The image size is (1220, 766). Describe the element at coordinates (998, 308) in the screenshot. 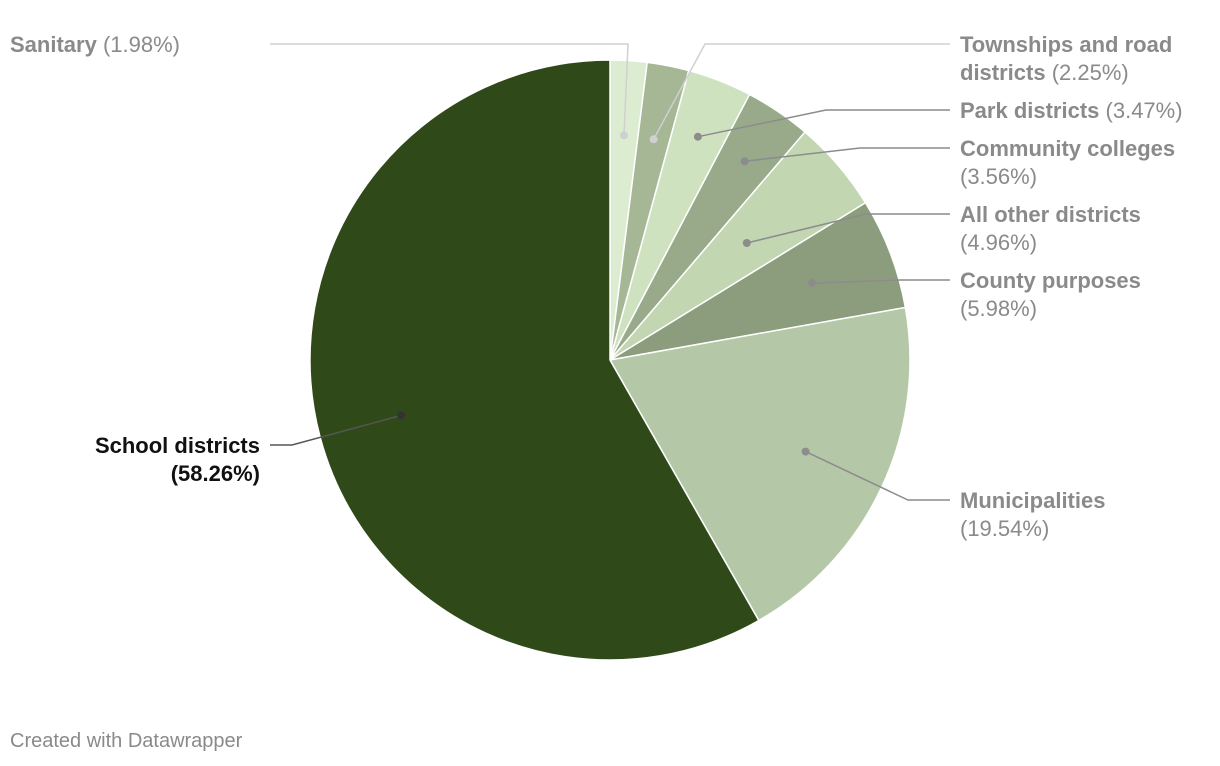

I see `label-value: (5.98%)` at that location.